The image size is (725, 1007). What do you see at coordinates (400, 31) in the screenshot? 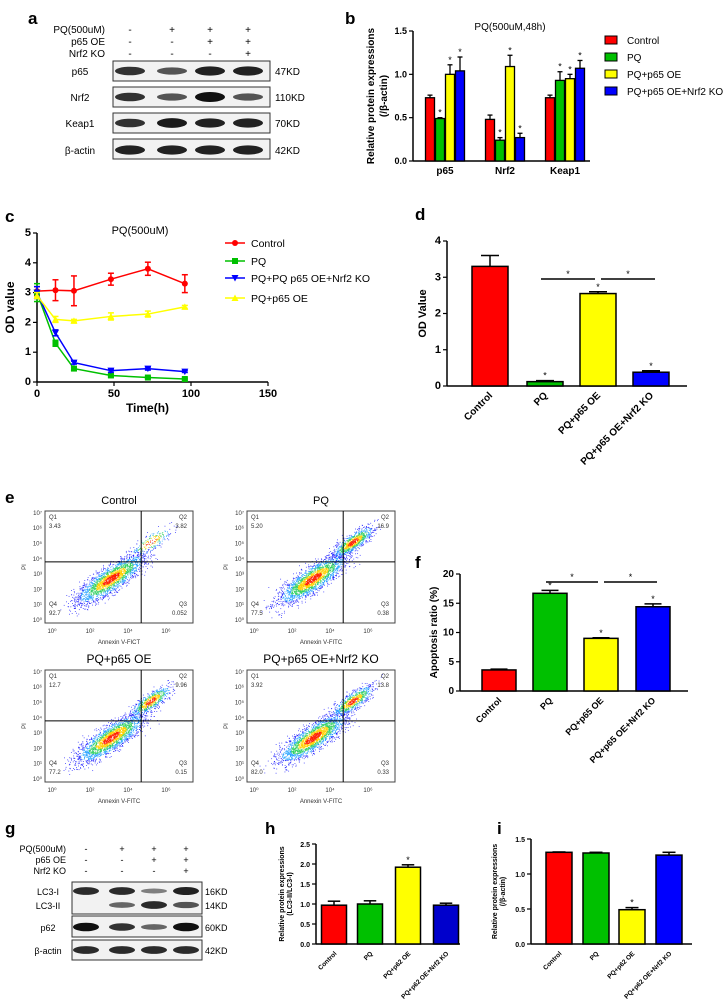
I see `y-tick-label: 1.5` at bounding box center [400, 31].